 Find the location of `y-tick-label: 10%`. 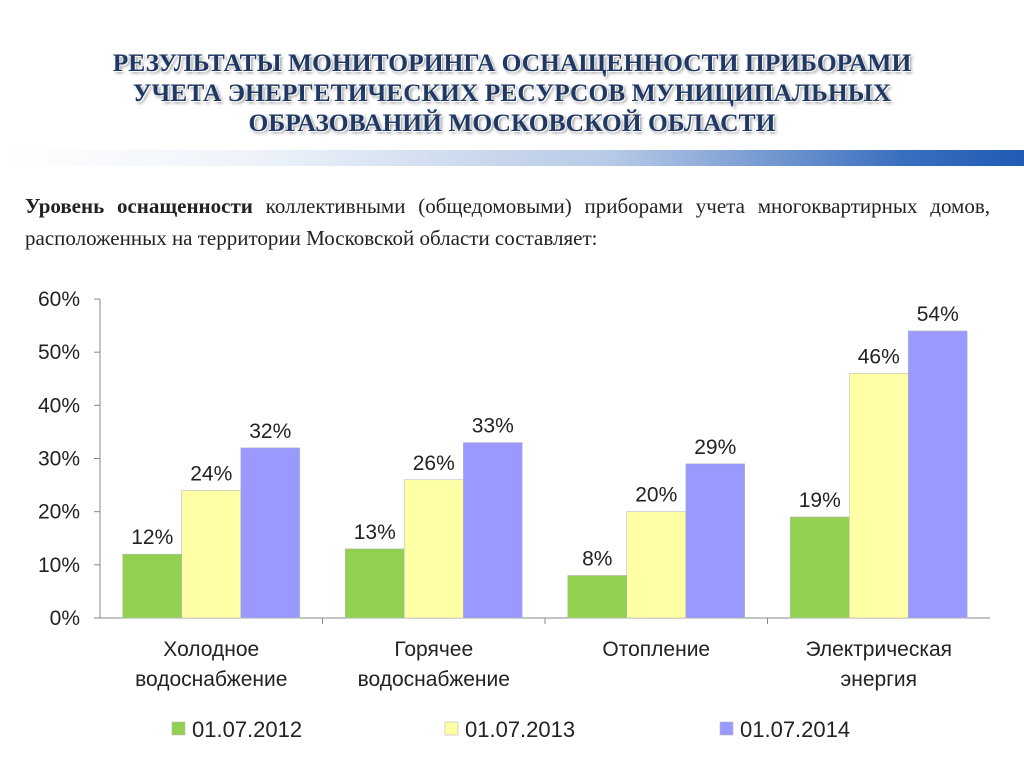

y-tick-label: 10% is located at coordinates (59, 565).